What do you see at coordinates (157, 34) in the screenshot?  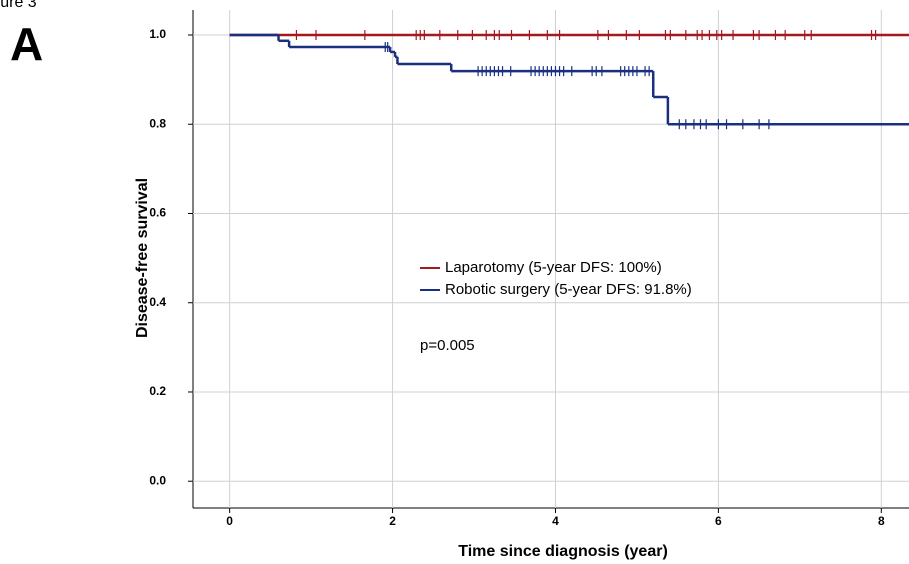 I see `y-tick-label: 1.0` at bounding box center [157, 34].